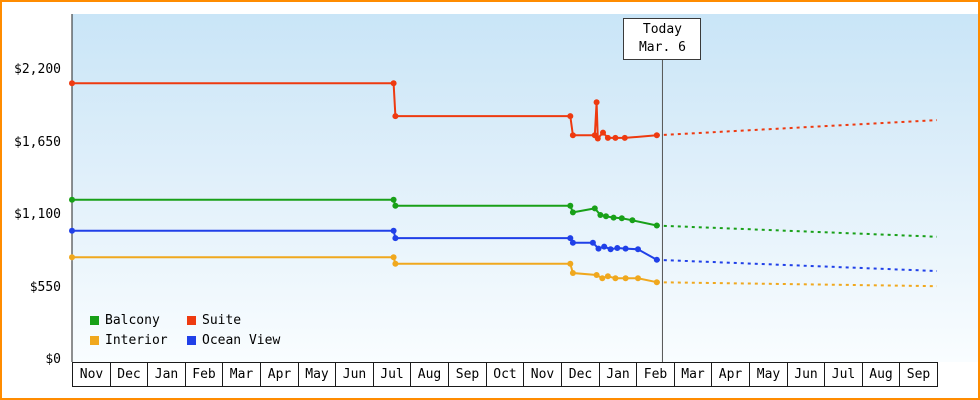  I want to click on y-axis: $2,200 $1,650 $1,100 $550 $0, so click(34, 200).